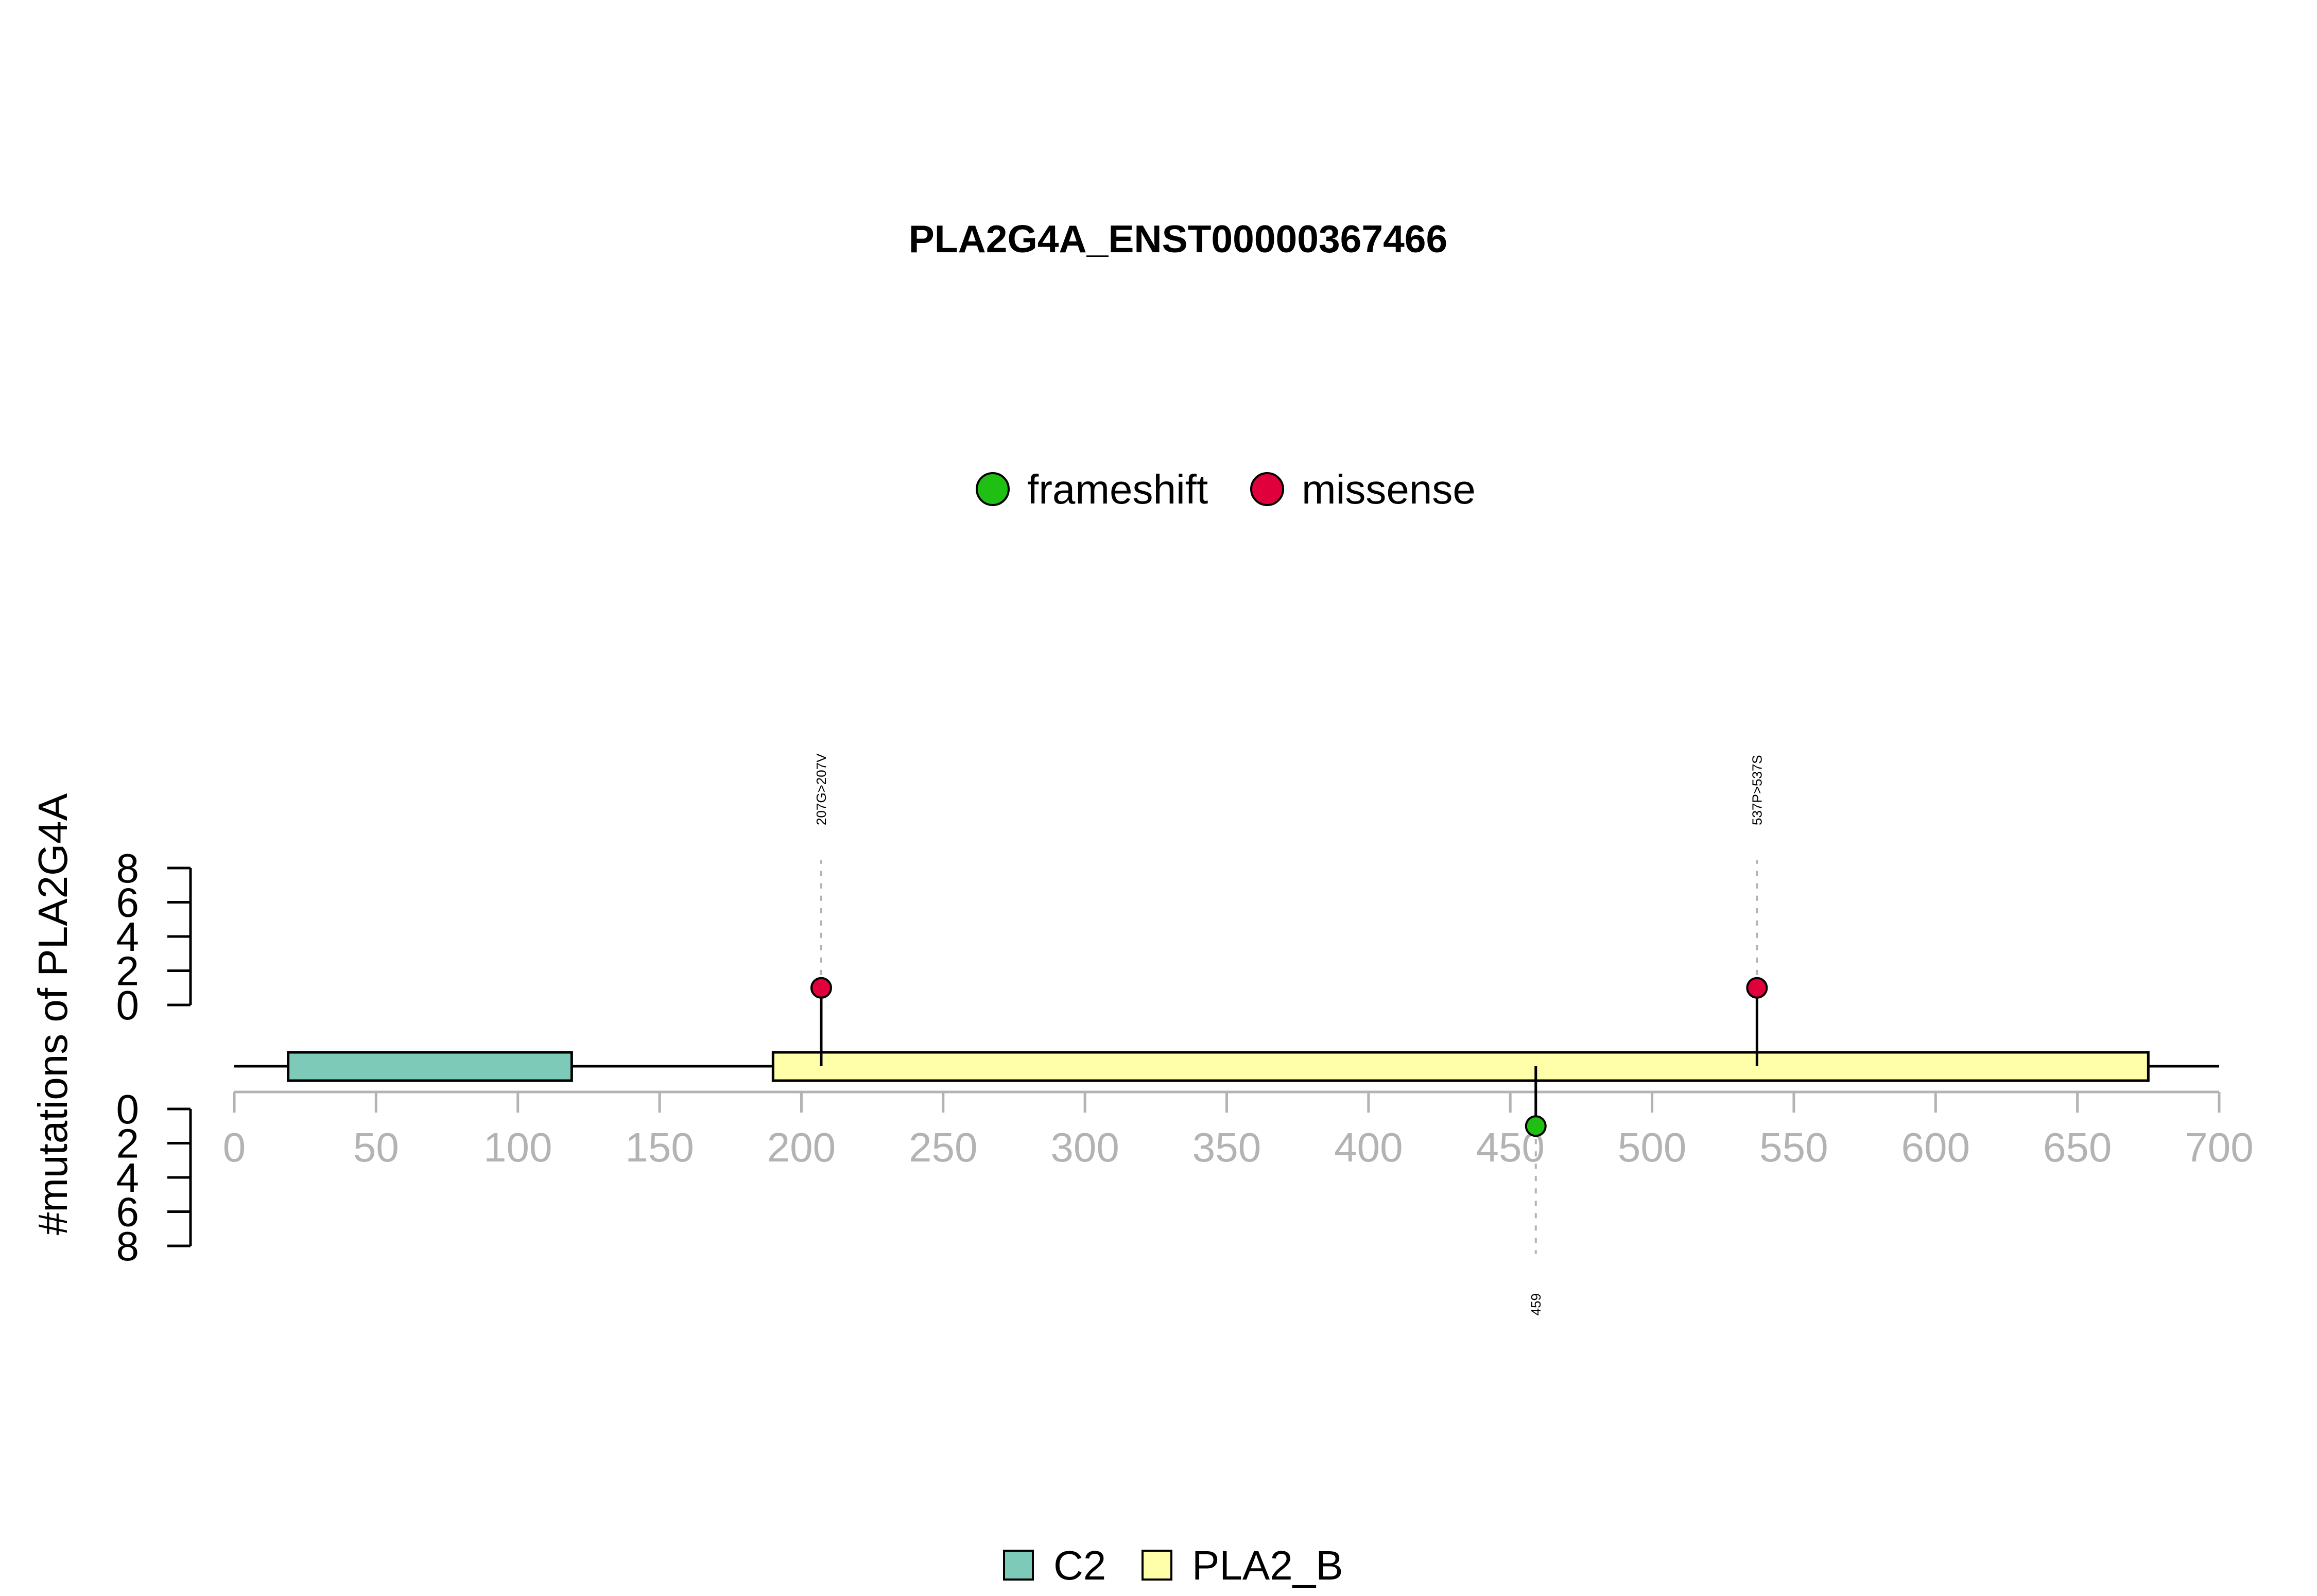  I want to click on domain-boxes, so click(1218, 1067).